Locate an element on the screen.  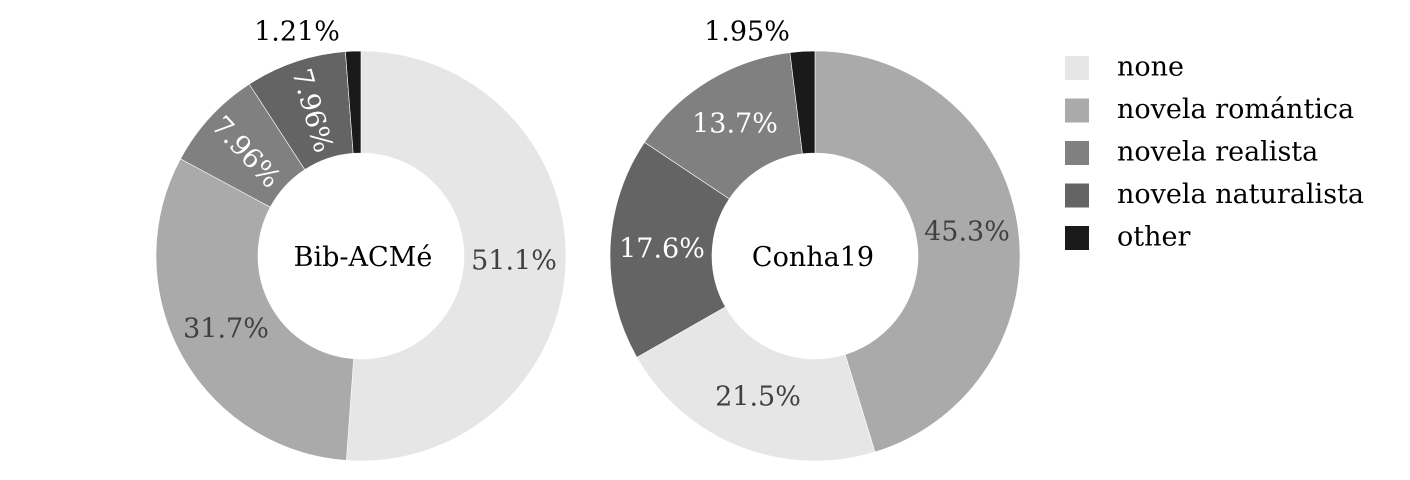
slice-percent-label: 31.7% is located at coordinates (226, 329).